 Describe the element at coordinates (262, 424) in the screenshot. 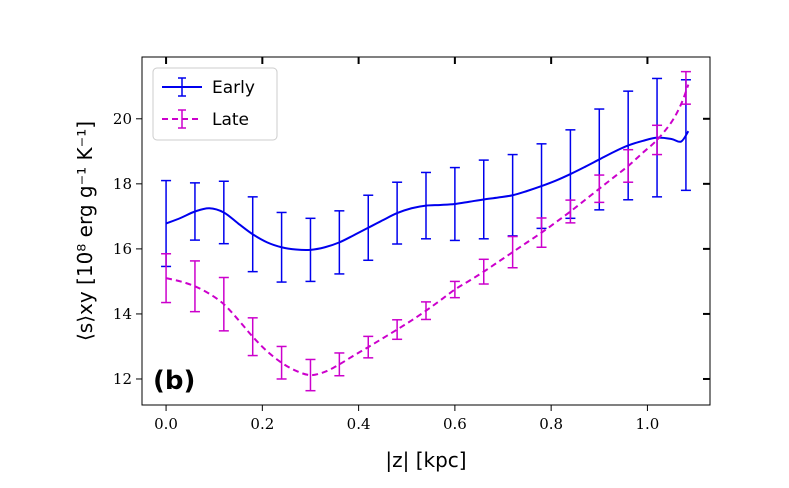

I see `x-tick-label: 0.2` at that location.